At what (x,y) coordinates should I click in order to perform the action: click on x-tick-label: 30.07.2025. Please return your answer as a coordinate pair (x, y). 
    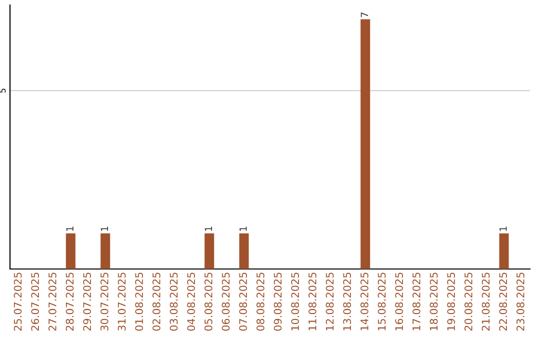
    Looking at the image, I should click on (104, 301).